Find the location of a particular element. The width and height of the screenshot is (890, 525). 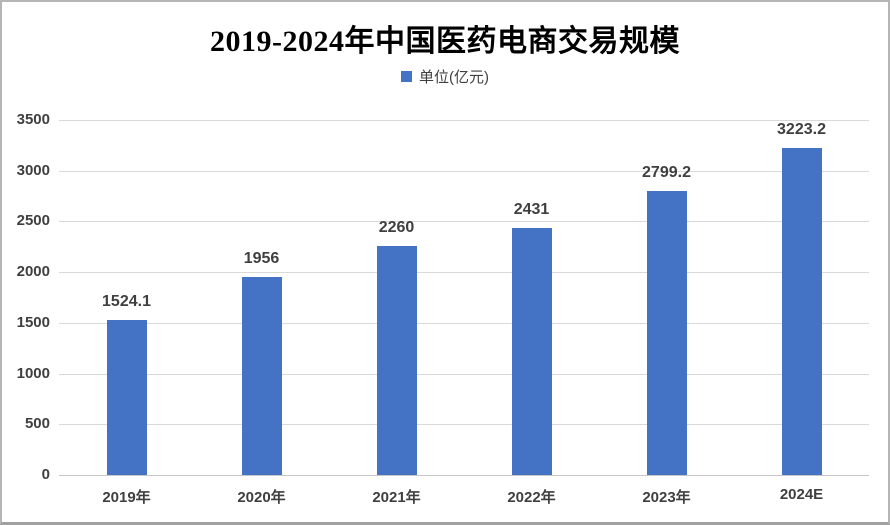

y-axis-tick-label: 3500 is located at coordinates (33, 119).